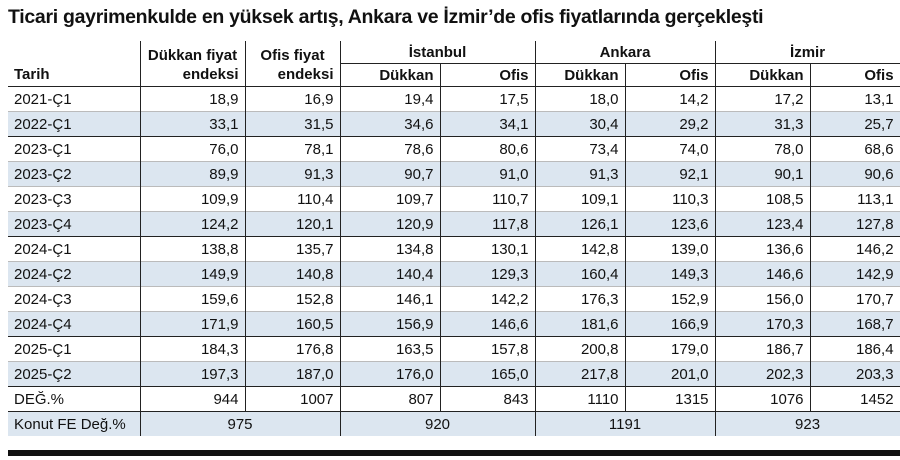 This screenshot has width=900, height=460. I want to click on table-cell: 184,3, so click(192, 349).